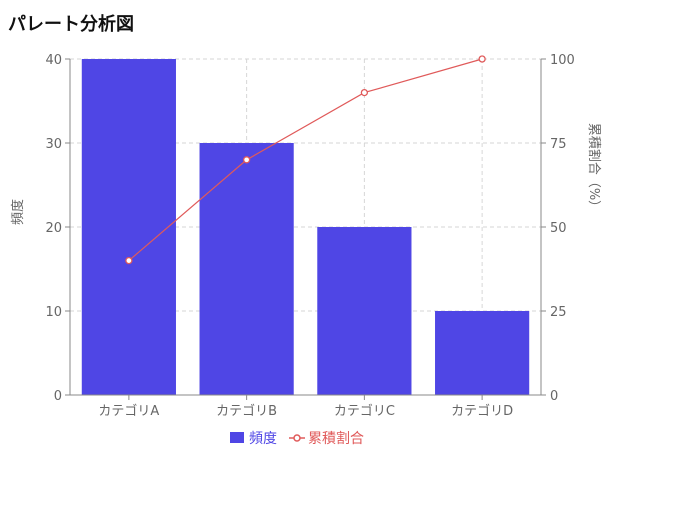  I want to click on y-axis-title-left: 頻度, so click(18, 212).